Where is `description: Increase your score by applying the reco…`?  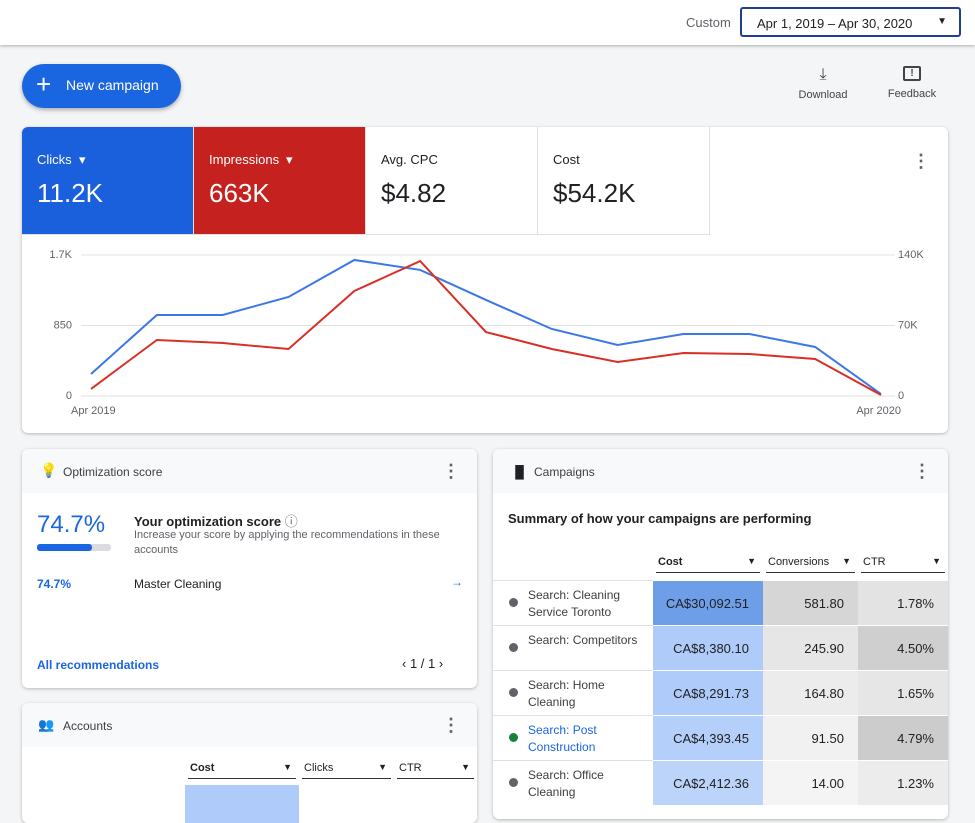
description: Increase your score by applying the reco… is located at coordinates (287, 542).